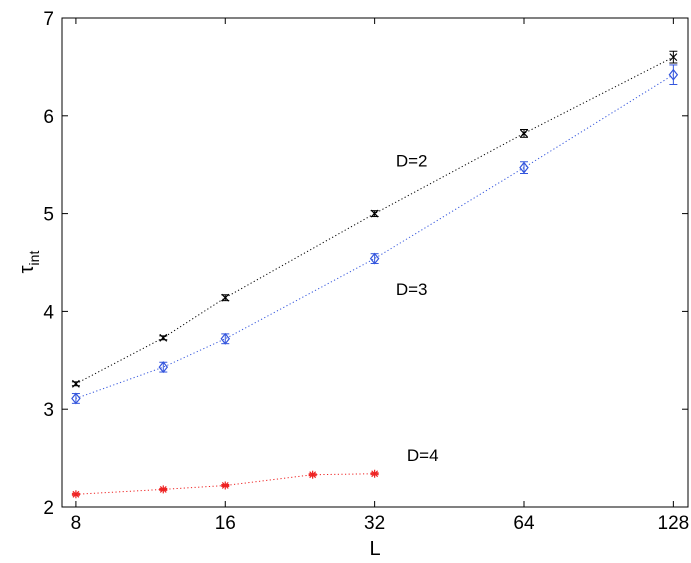 Image resolution: width=691 pixels, height=563 pixels. I want to click on annotation-label: D=3, so click(412, 289).